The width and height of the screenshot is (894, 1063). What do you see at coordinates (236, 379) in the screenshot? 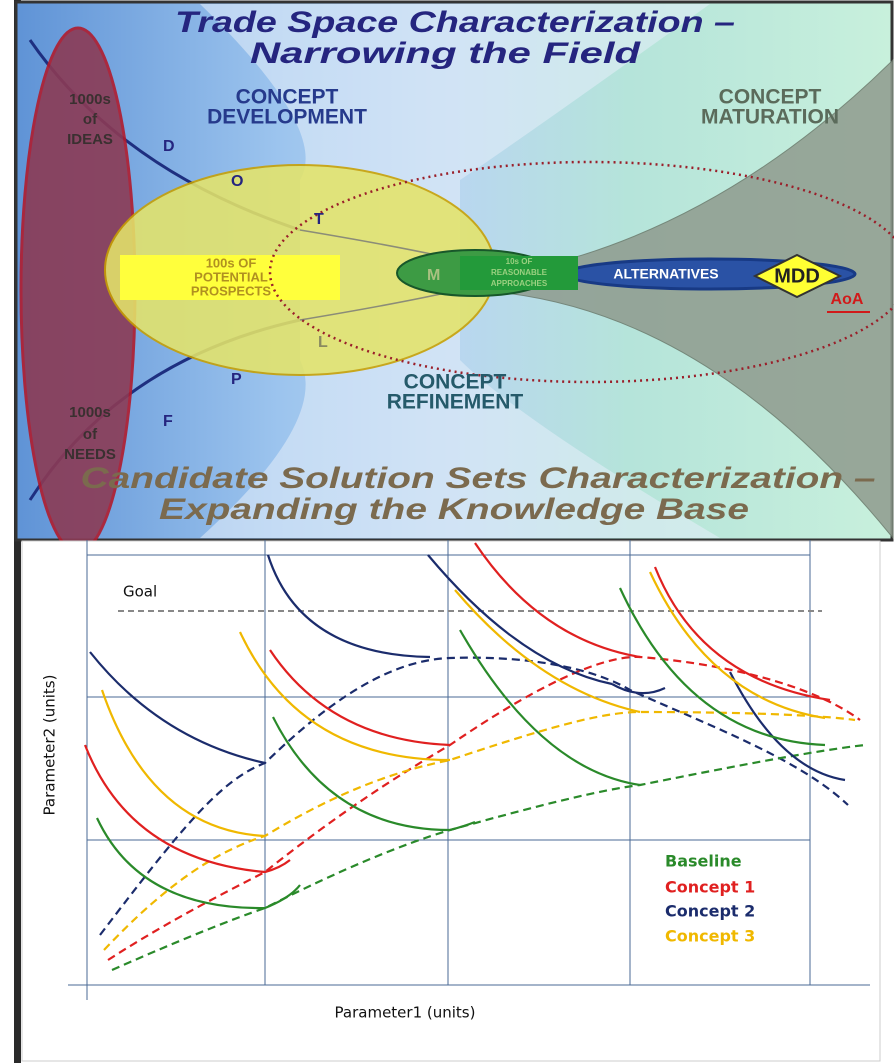
I see `dotmlpf-letter: P` at bounding box center [236, 379].